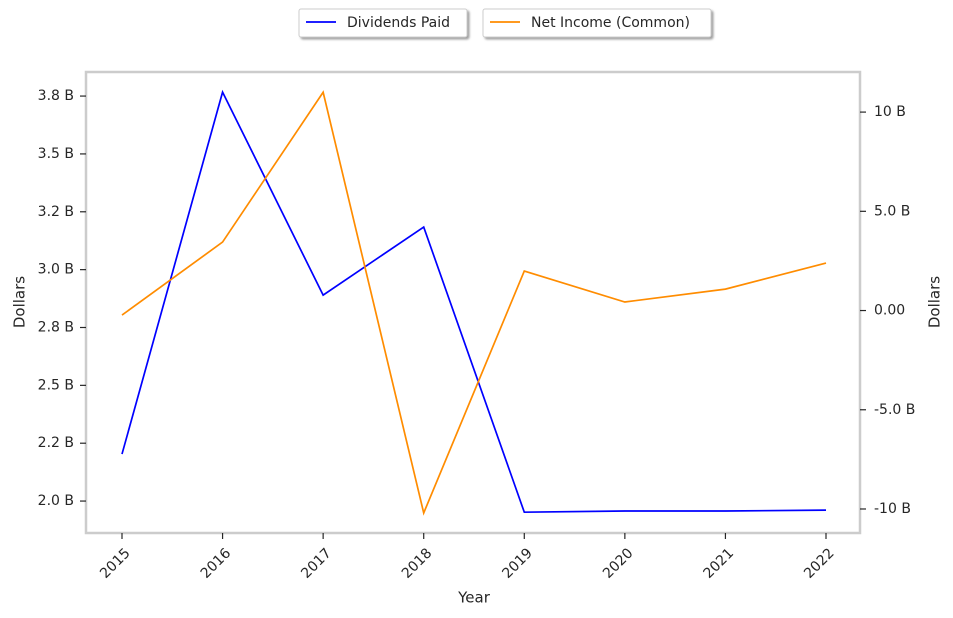 This screenshot has height=618, width=953. Describe the element at coordinates (56, 501) in the screenshot. I see `y-tick-label: 2.0 B` at that location.